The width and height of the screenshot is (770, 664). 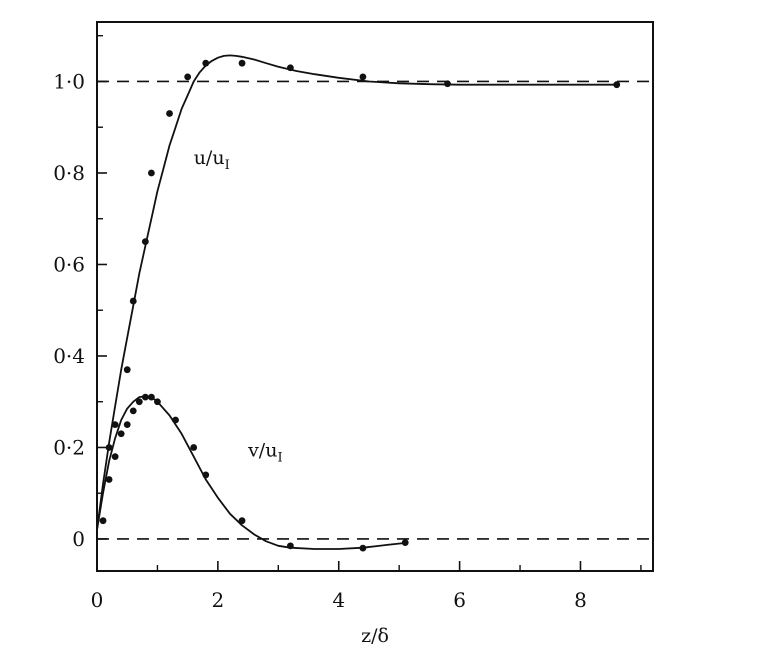 What do you see at coordinates (69, 81) in the screenshot?
I see `y-tick-label: 1·0` at bounding box center [69, 81].